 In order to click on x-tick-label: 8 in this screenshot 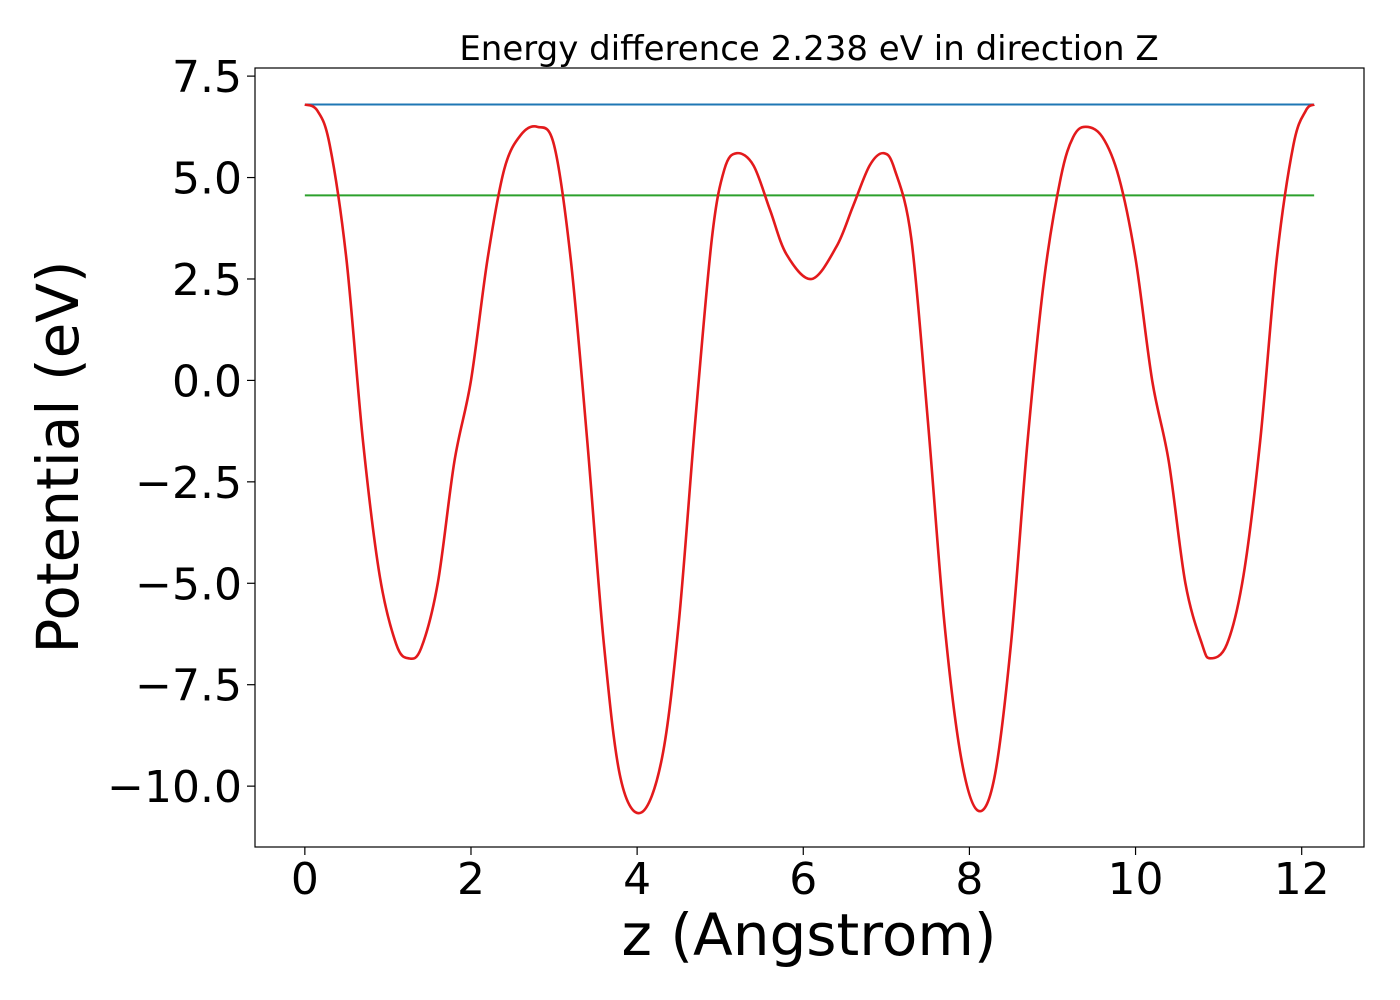, I will do `click(969, 879)`.